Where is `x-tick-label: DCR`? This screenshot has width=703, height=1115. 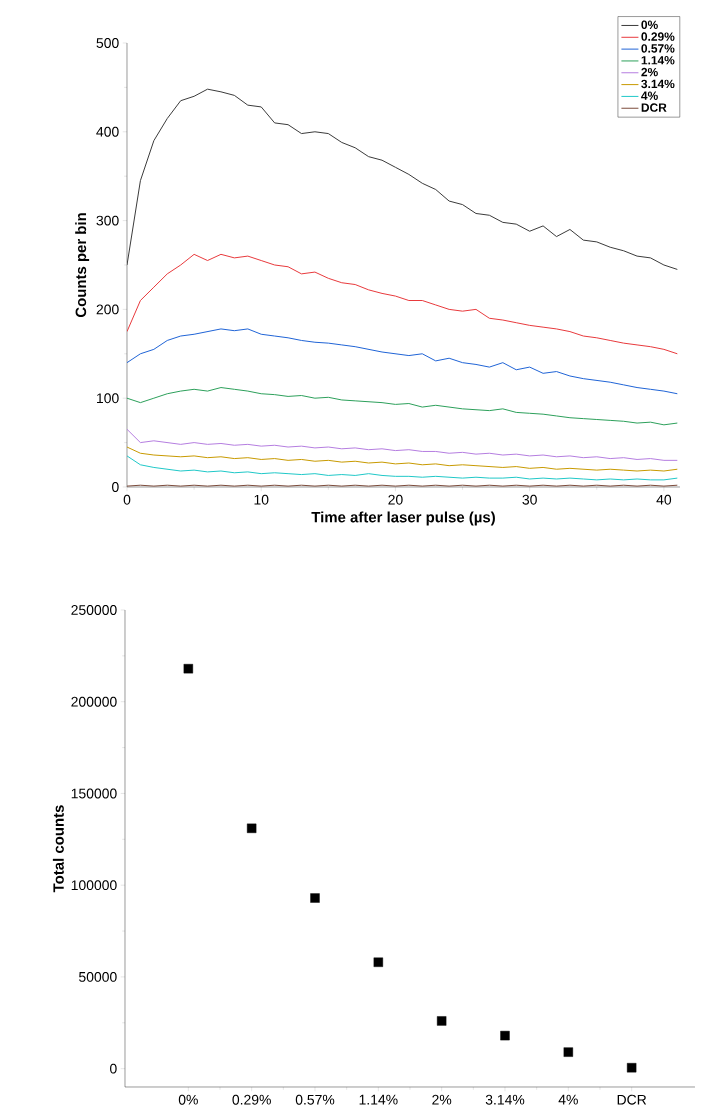 x-tick-label: DCR is located at coordinates (632, 1099).